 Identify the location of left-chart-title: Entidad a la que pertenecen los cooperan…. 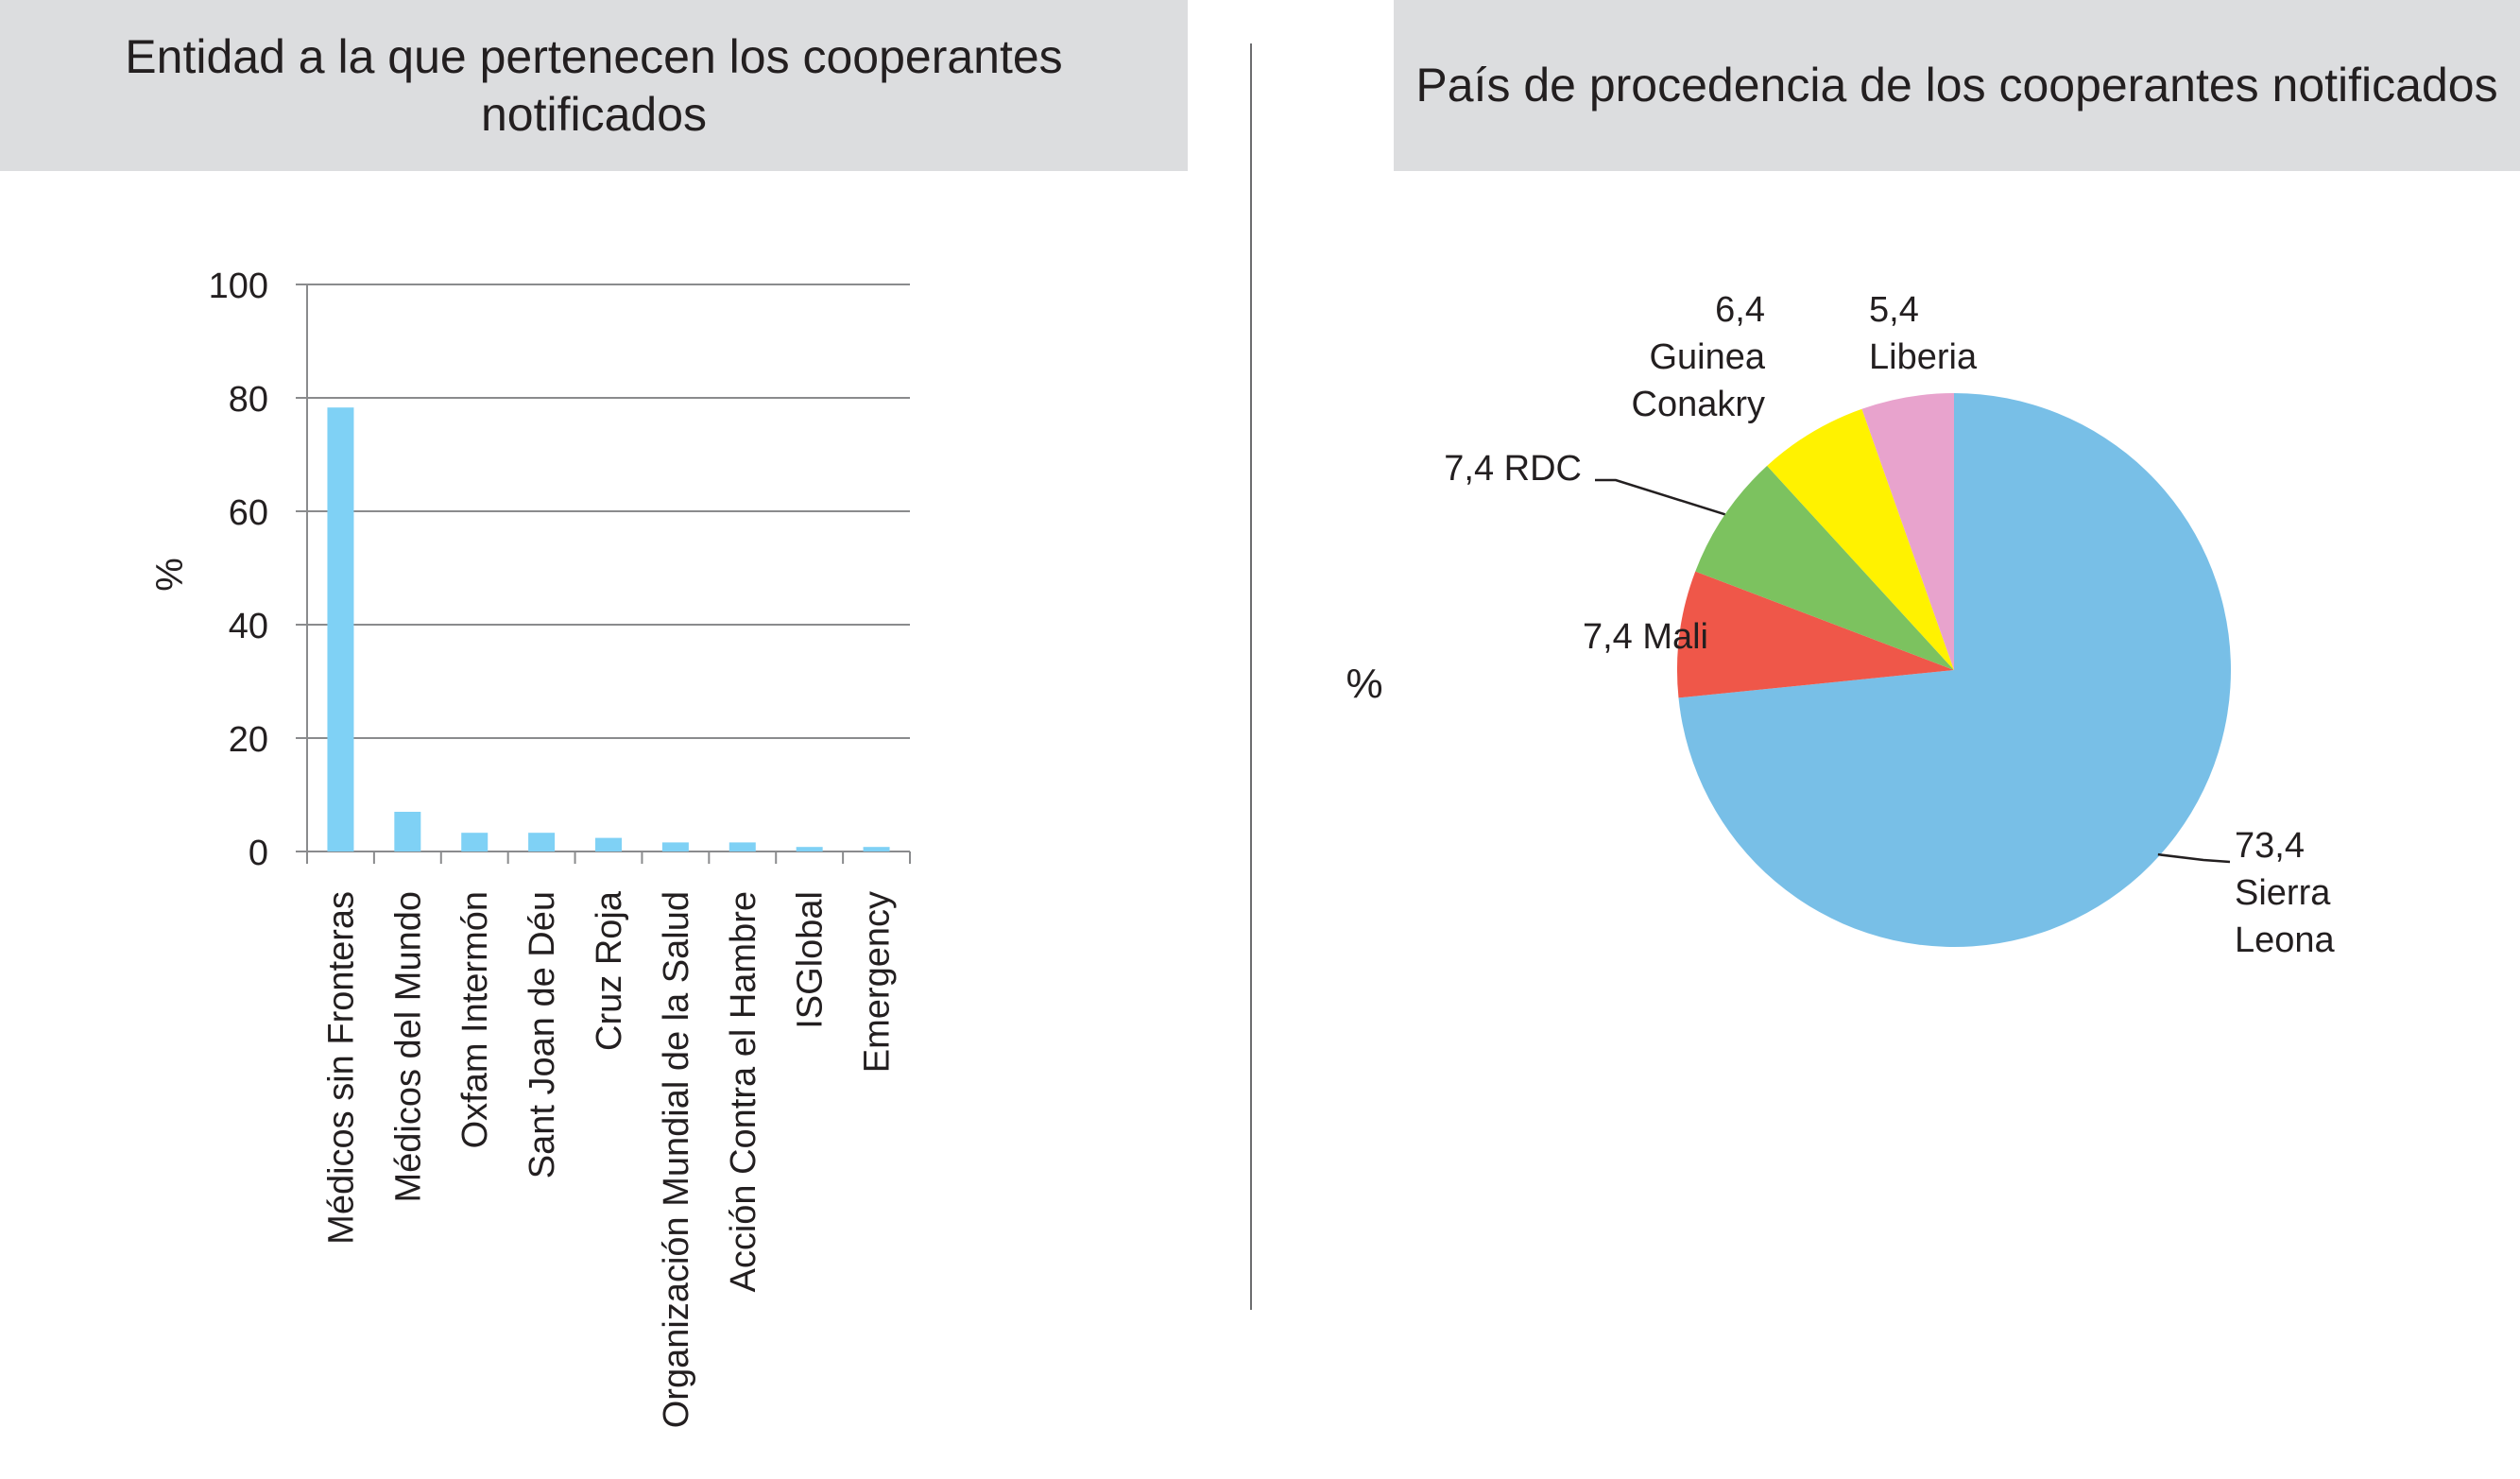
(594, 85).